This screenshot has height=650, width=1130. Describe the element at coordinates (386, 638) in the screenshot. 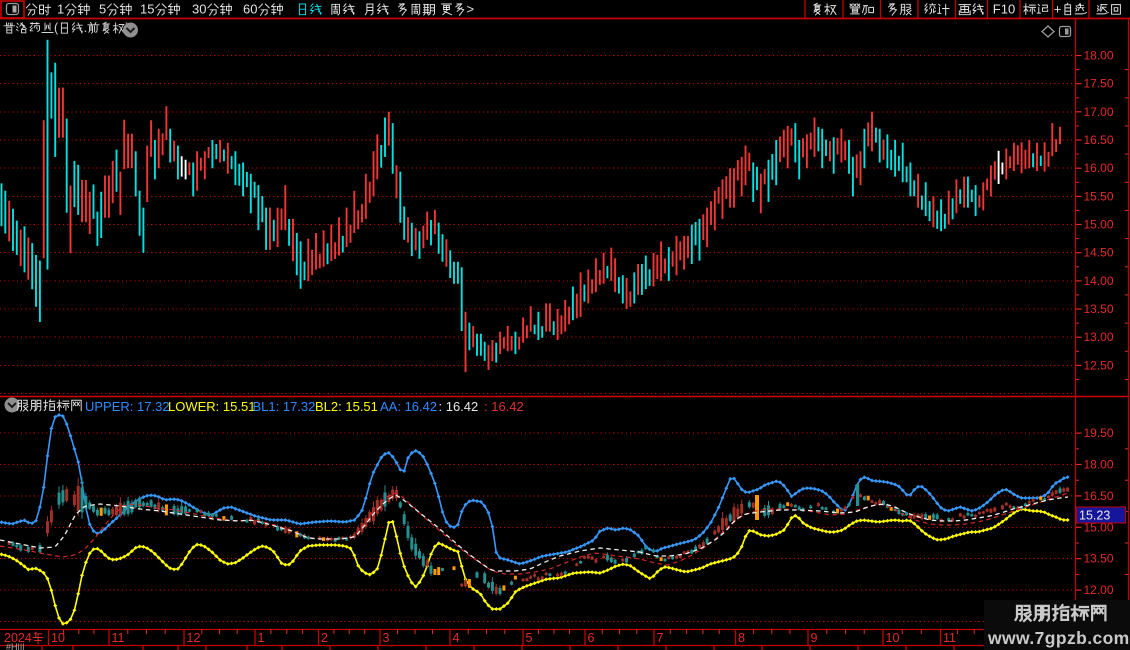

I see `svg-text: 3` at that location.